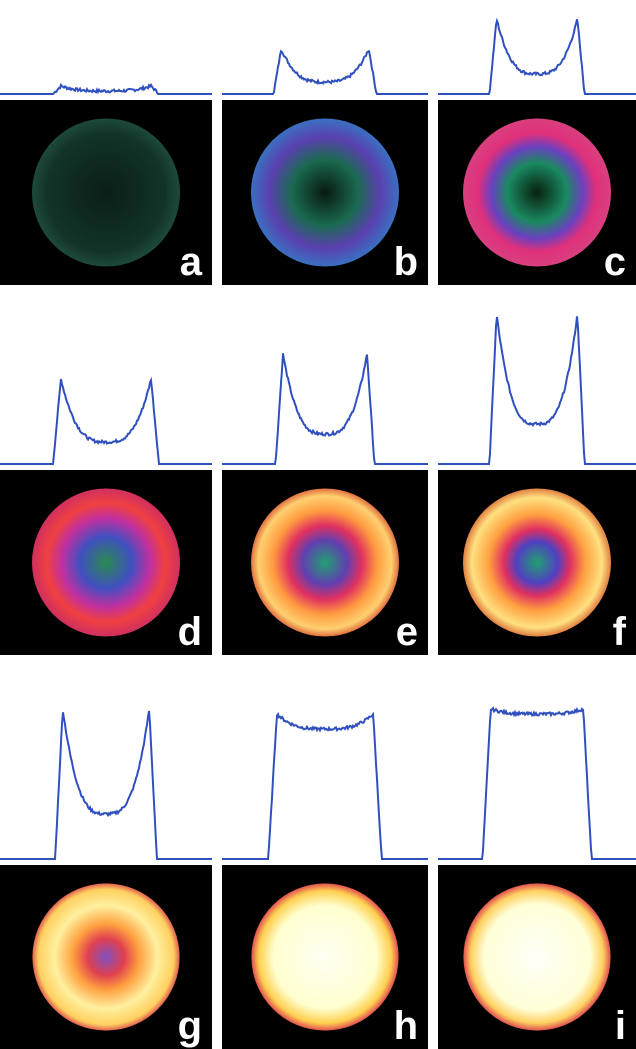  I want to click on panel-label: g, so click(190, 1026).